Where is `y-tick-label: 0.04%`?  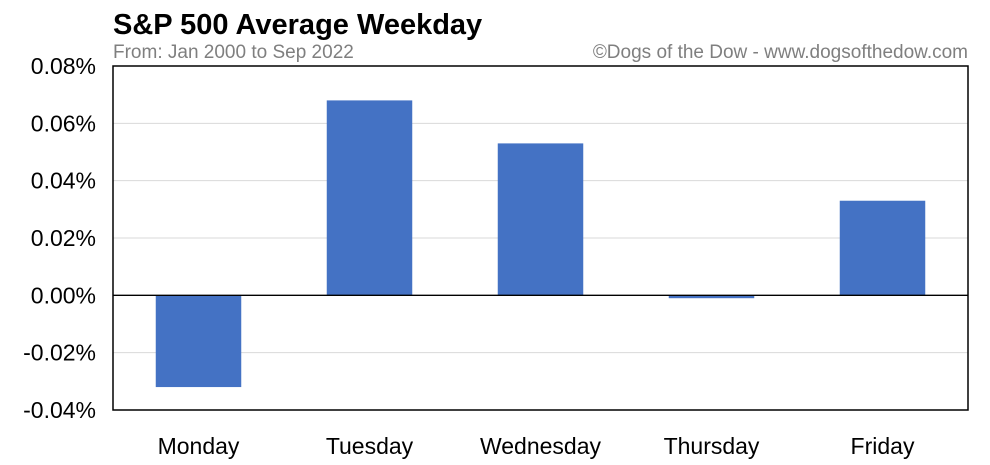 y-tick-label: 0.04% is located at coordinates (63, 181).